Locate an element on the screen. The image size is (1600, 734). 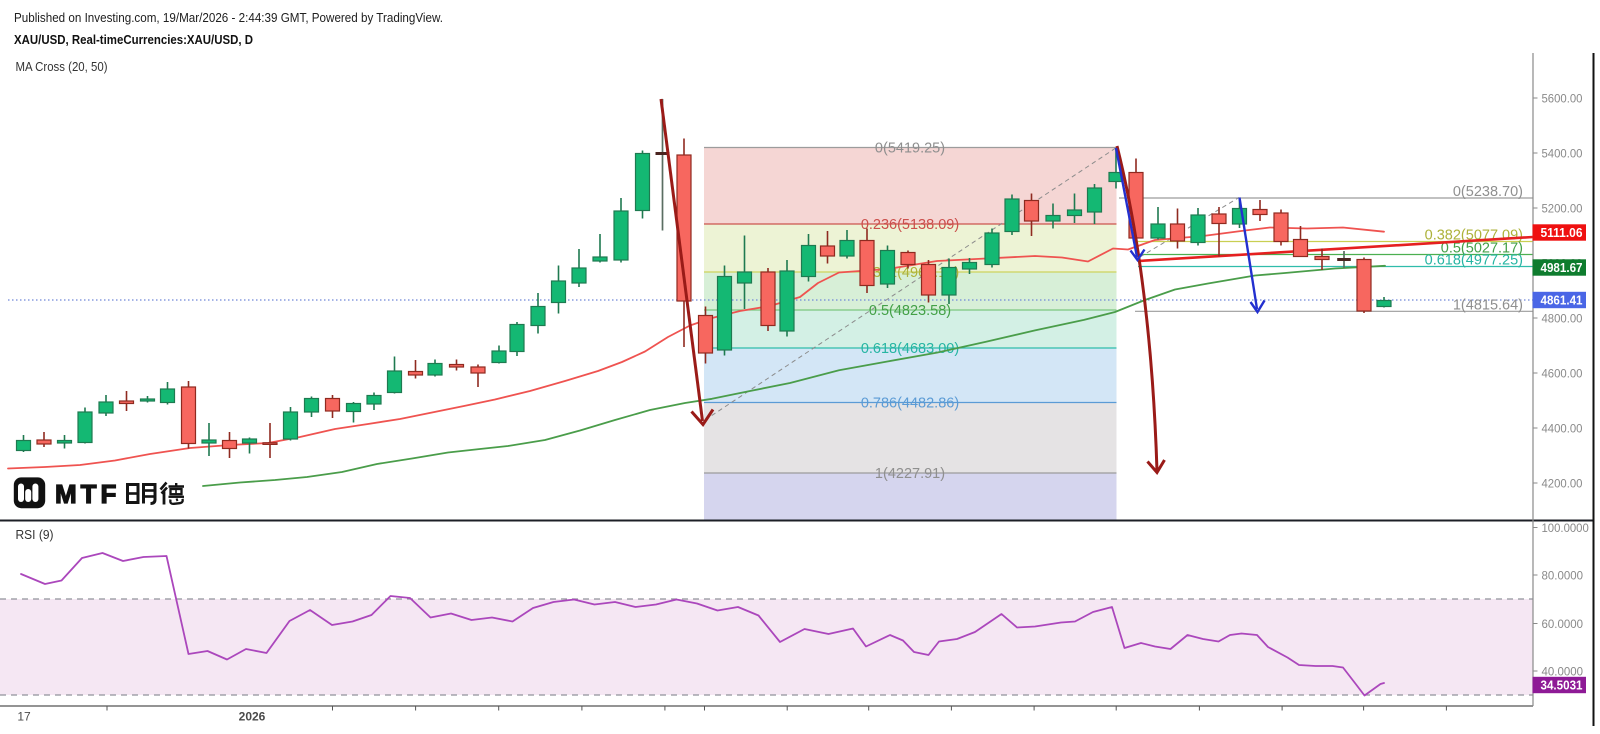
svg-text: 0.236(5138.09) is located at coordinates (910, 225).